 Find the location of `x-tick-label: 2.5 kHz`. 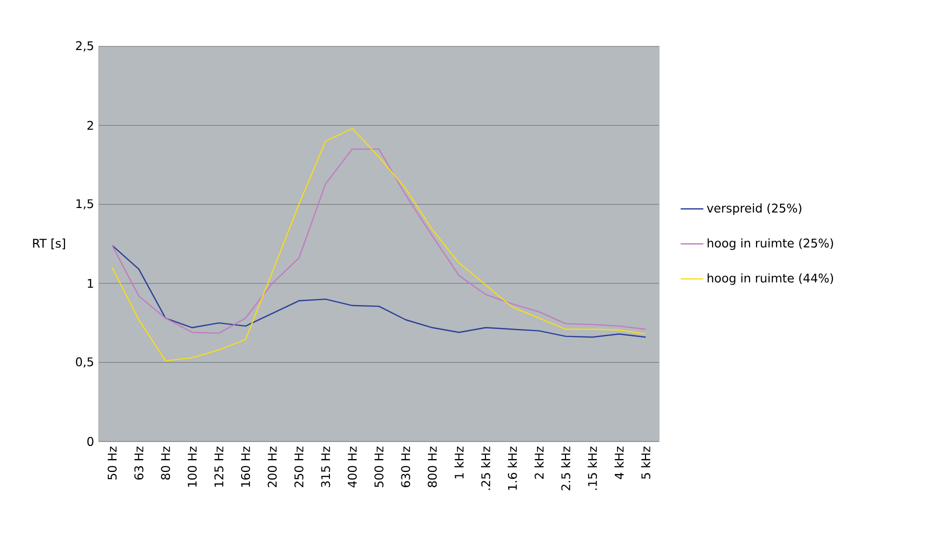

x-tick-label: 2.5 kHz is located at coordinates (565, 468).